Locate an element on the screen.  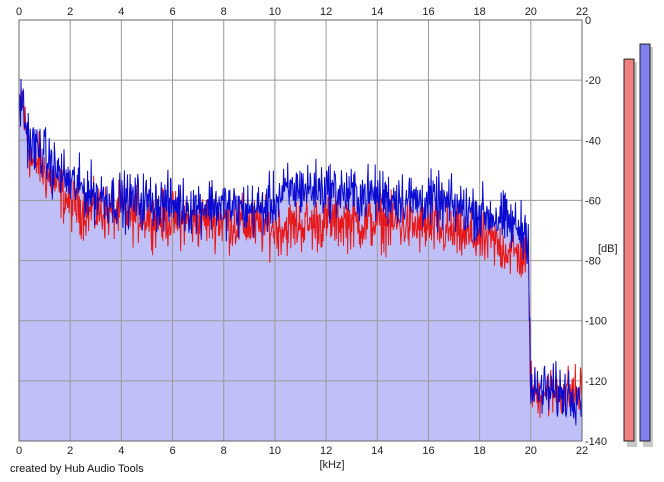
x-tick-label-top: 4 is located at coordinates (121, 12).